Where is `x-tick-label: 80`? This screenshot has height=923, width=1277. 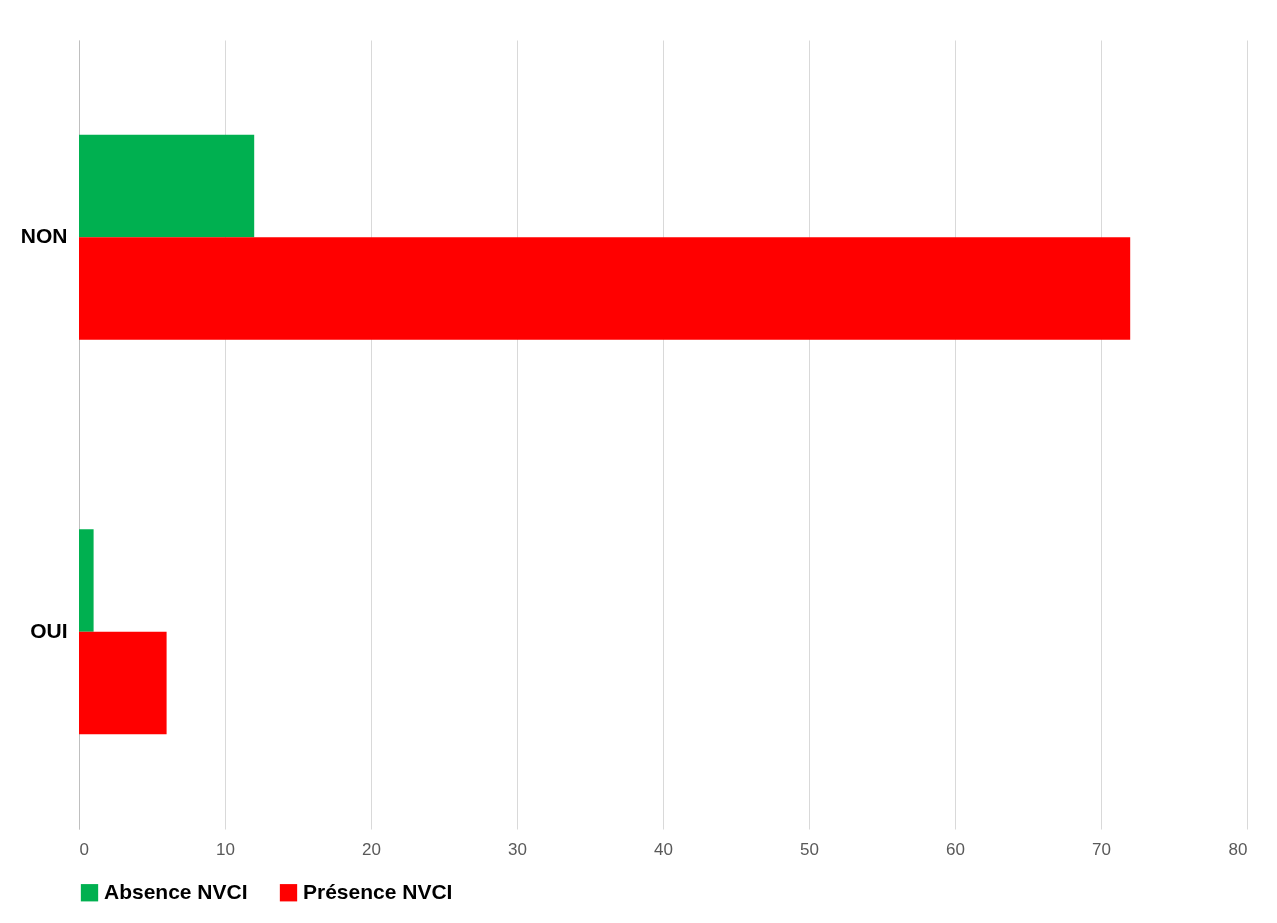 x-tick-label: 80 is located at coordinates (1238, 849).